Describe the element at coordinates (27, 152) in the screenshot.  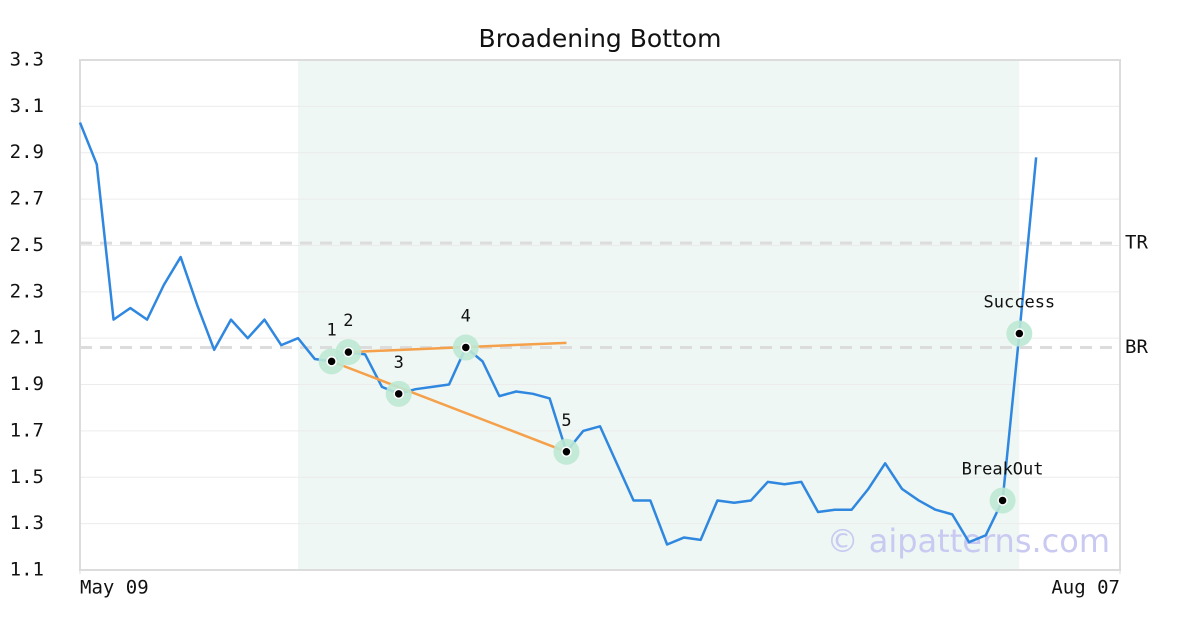
I see `y-tick-label: 2.9` at that location.